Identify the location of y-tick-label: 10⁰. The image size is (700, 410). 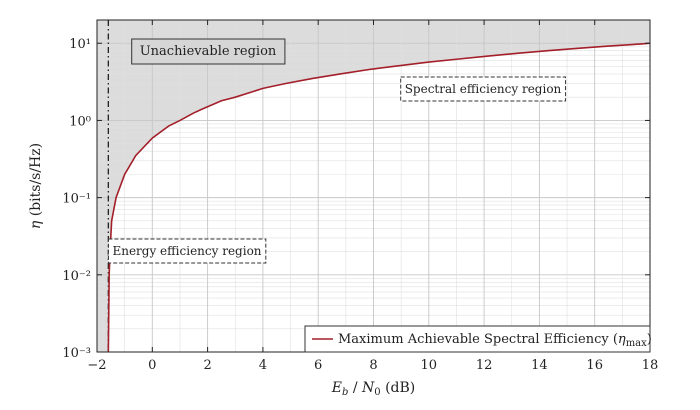
(80, 121).